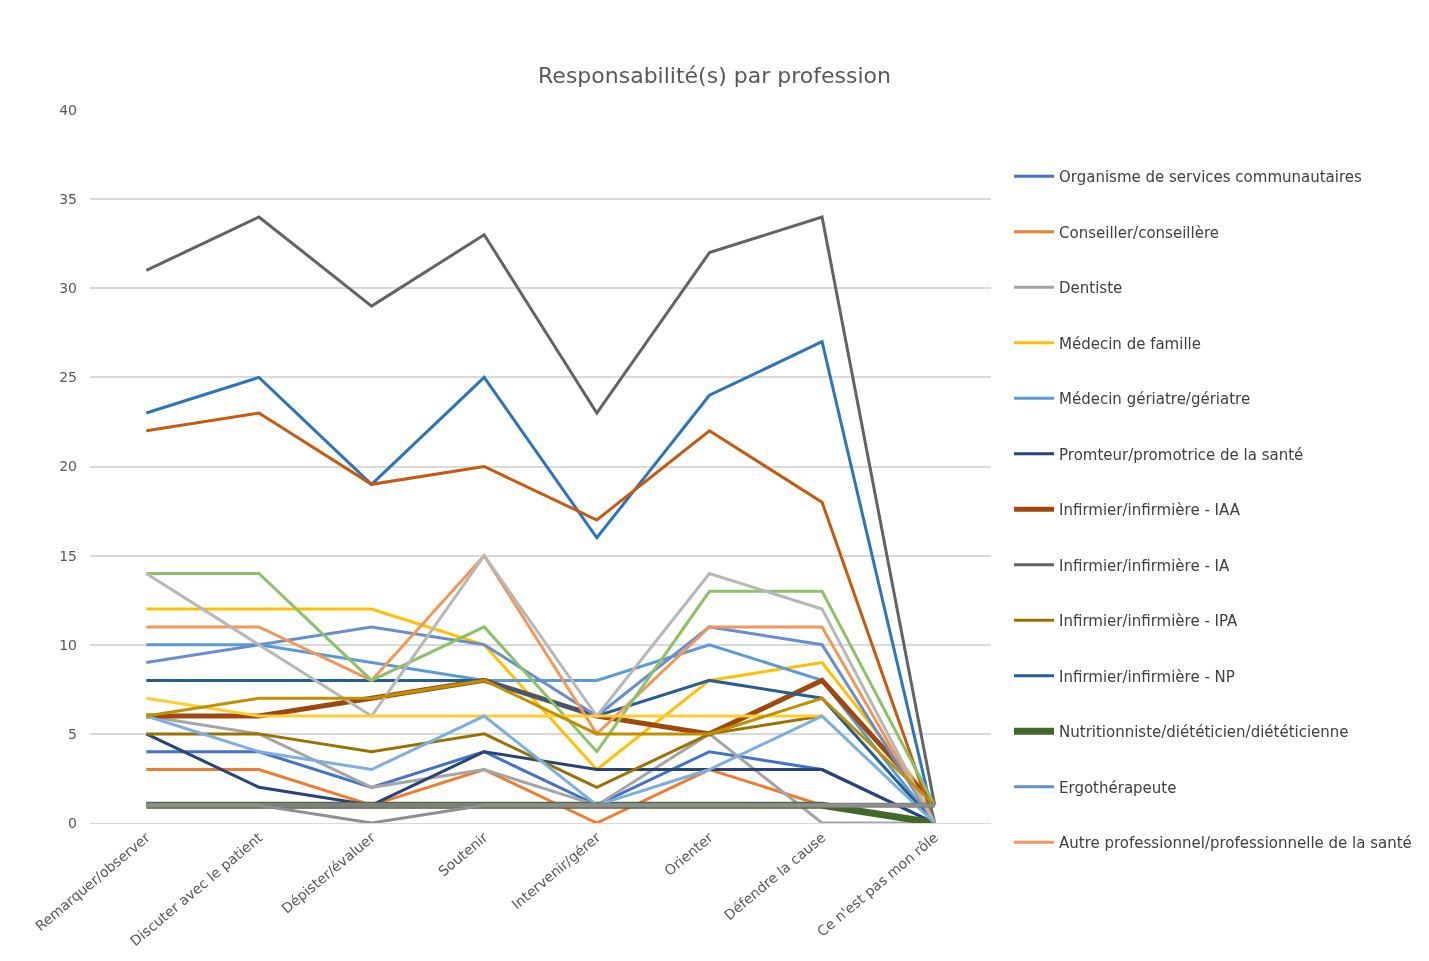 Image resolution: width=1429 pixels, height=961 pixels. Describe the element at coordinates (1155, 399) in the screenshot. I see `legend-label: Médecin gériatre/gériatre` at that location.